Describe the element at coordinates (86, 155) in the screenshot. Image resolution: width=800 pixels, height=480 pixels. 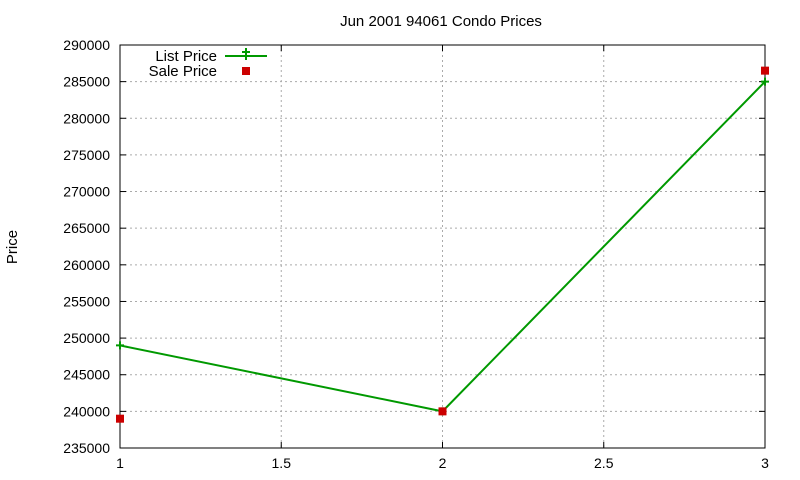
I see `y-tick-label: 275000` at that location.